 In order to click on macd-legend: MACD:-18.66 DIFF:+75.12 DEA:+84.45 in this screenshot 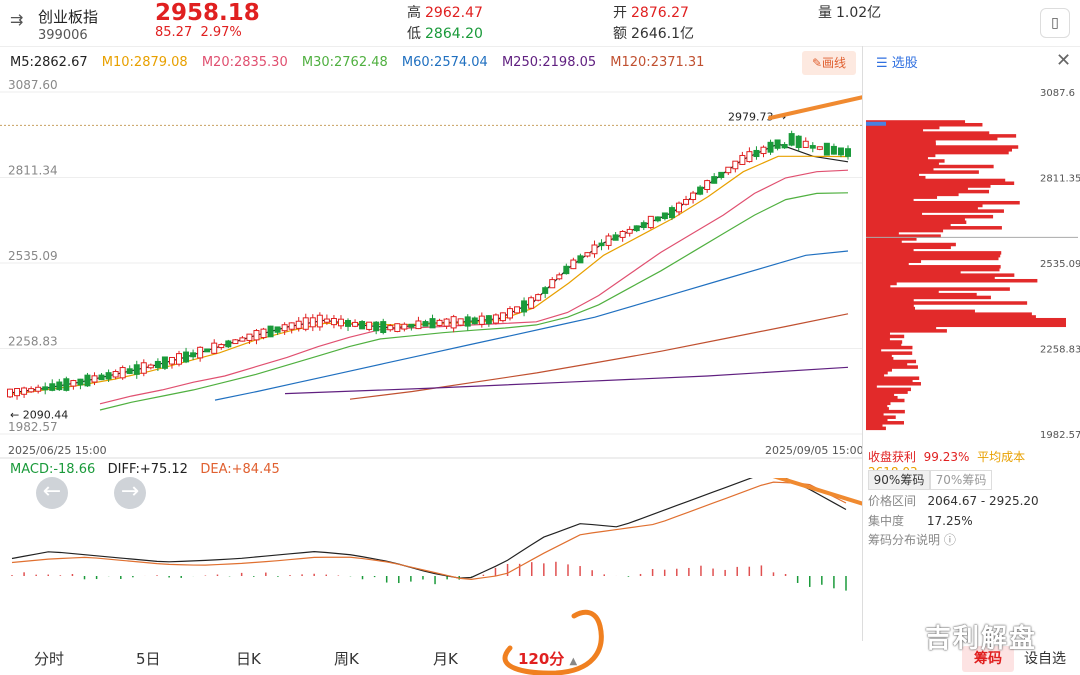, I will do `click(145, 469)`.